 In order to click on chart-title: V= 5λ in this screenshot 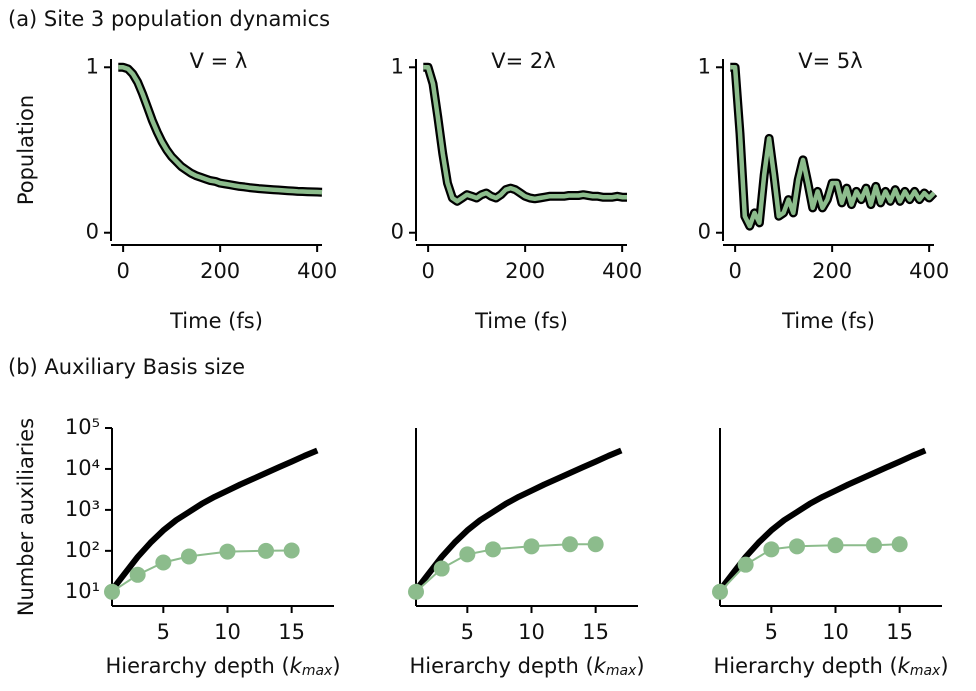, I will do `click(830, 61)`.